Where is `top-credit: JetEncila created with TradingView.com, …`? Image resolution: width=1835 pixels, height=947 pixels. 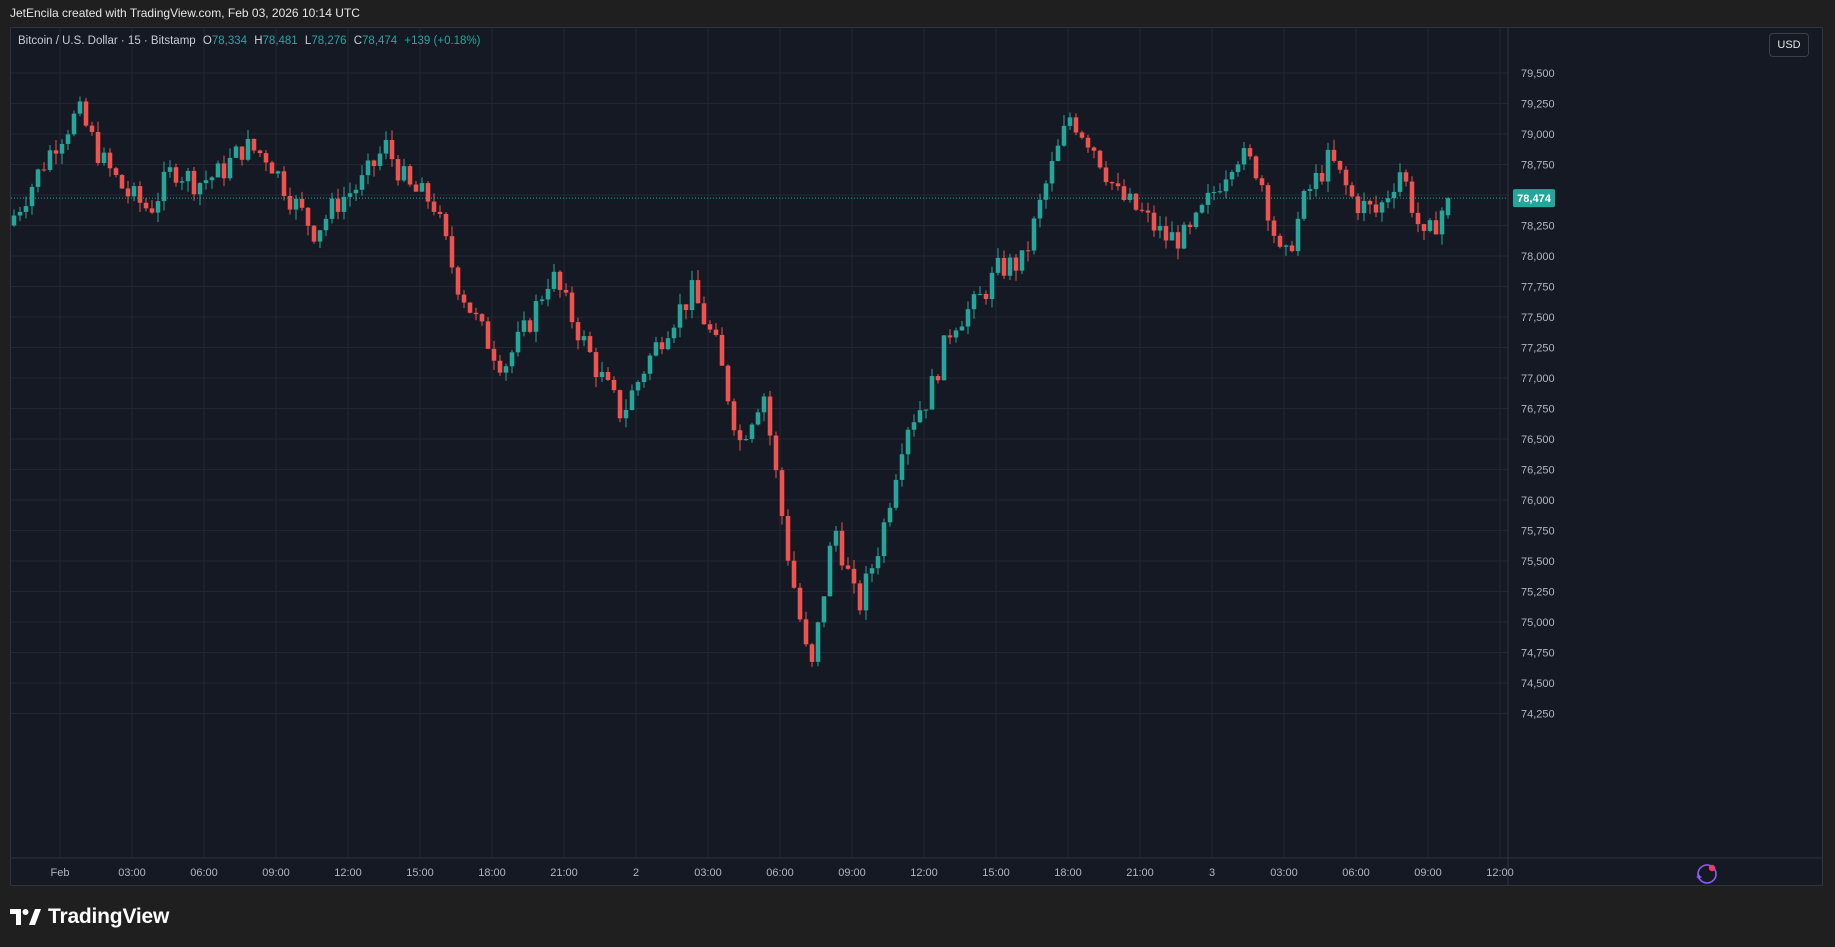
top-credit: JetEncila created with TradingView.com, … is located at coordinates (185, 13).